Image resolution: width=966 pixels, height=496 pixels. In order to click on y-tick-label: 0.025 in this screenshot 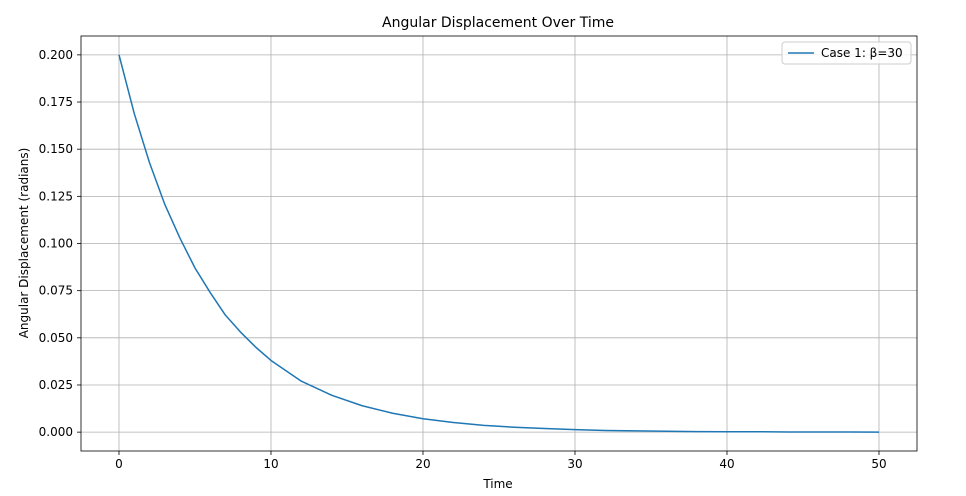, I will do `click(56, 385)`.